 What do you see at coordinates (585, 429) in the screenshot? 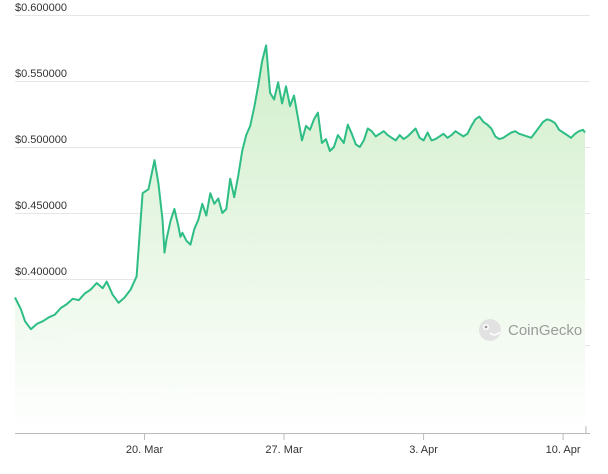
I see `volume-bar` at bounding box center [585, 429].